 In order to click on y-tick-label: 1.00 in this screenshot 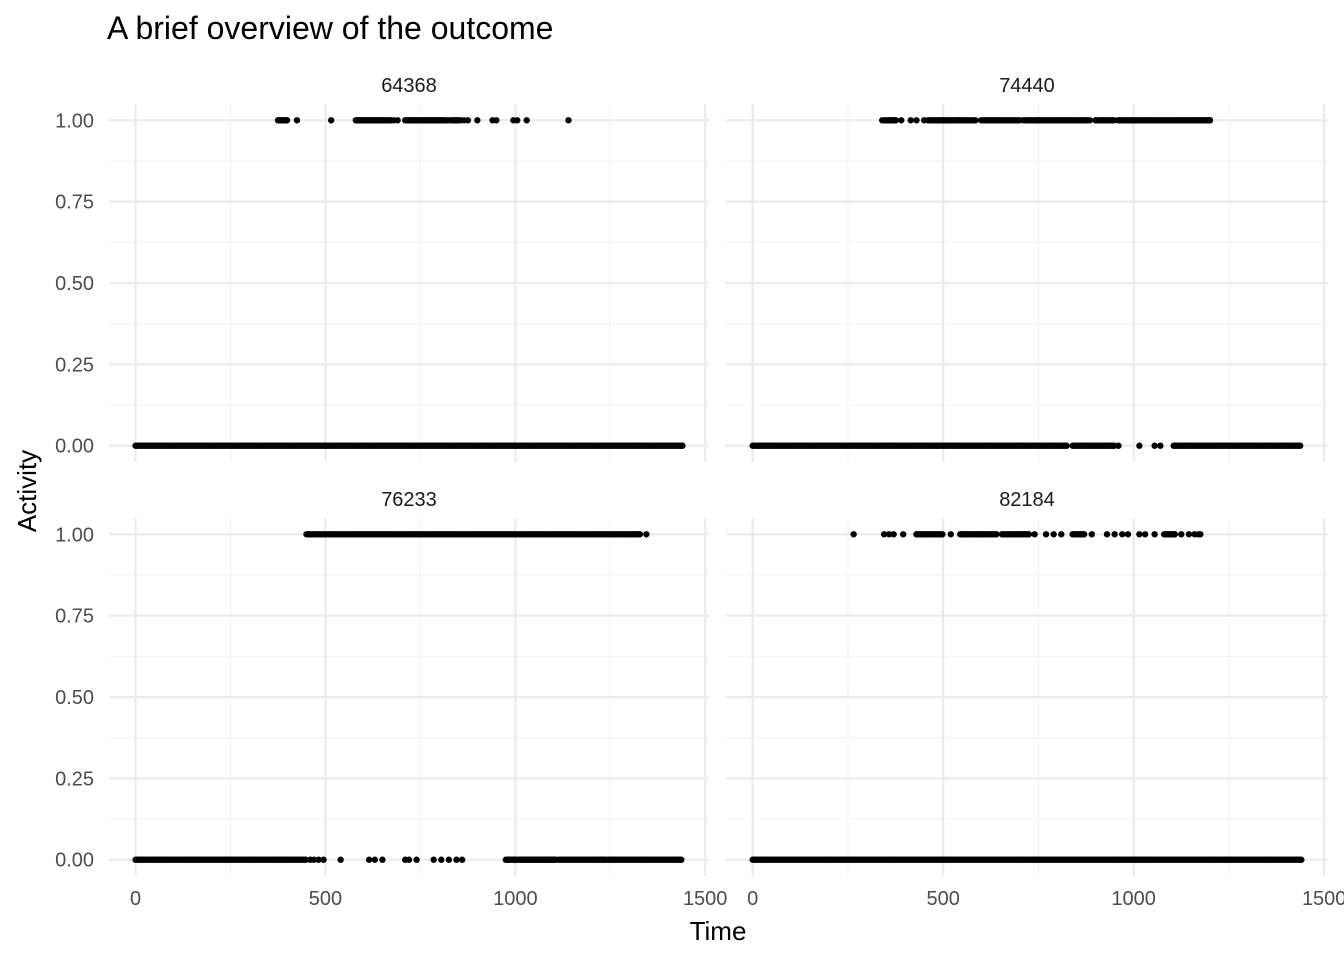, I will do `click(74, 535)`.